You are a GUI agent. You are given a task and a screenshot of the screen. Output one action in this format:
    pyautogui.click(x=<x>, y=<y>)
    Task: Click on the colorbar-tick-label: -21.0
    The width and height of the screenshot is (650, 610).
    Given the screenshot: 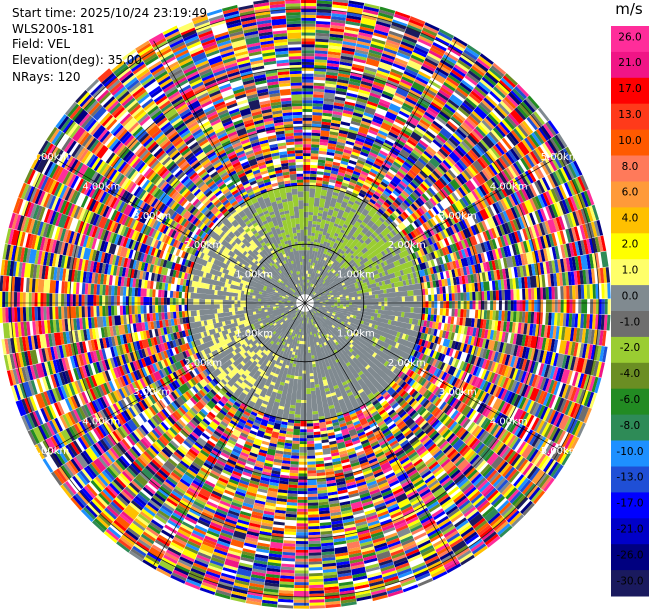 What is the action you would take?
    pyautogui.click(x=629, y=530)
    